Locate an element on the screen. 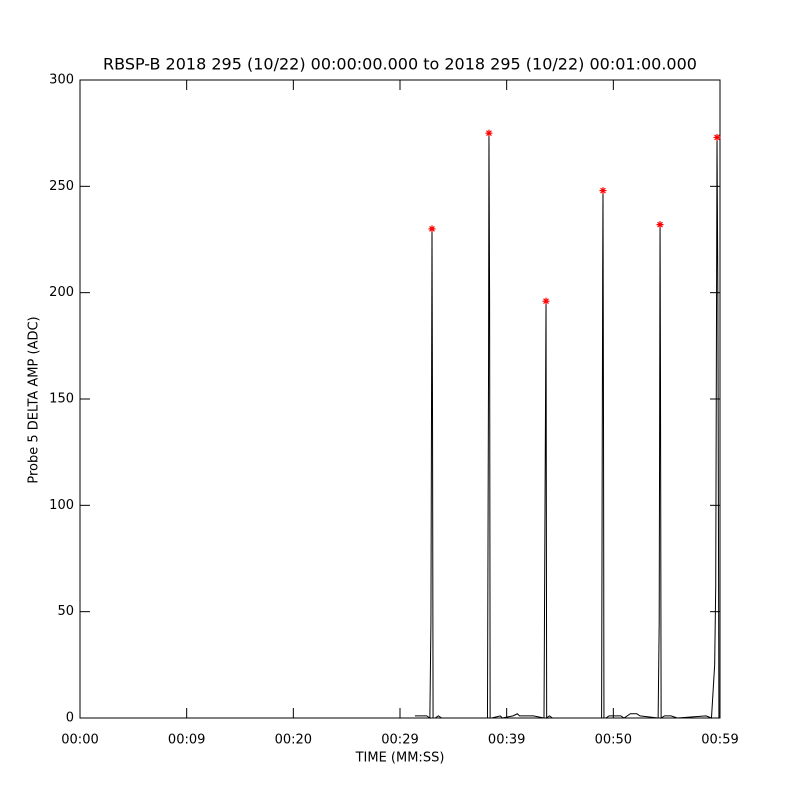 The image size is (800, 800). x-tick-label: 00:29 is located at coordinates (399, 740).